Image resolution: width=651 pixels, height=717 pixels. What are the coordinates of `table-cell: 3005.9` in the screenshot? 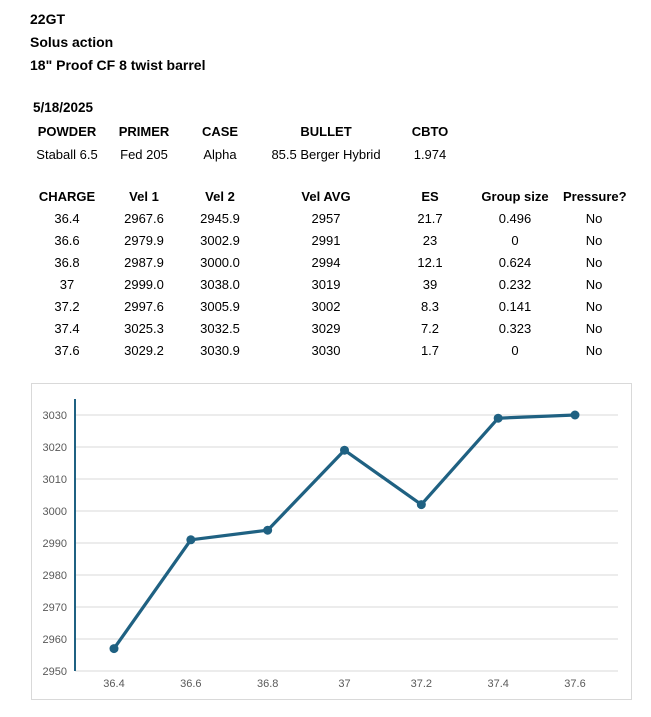 It's located at (220, 306).